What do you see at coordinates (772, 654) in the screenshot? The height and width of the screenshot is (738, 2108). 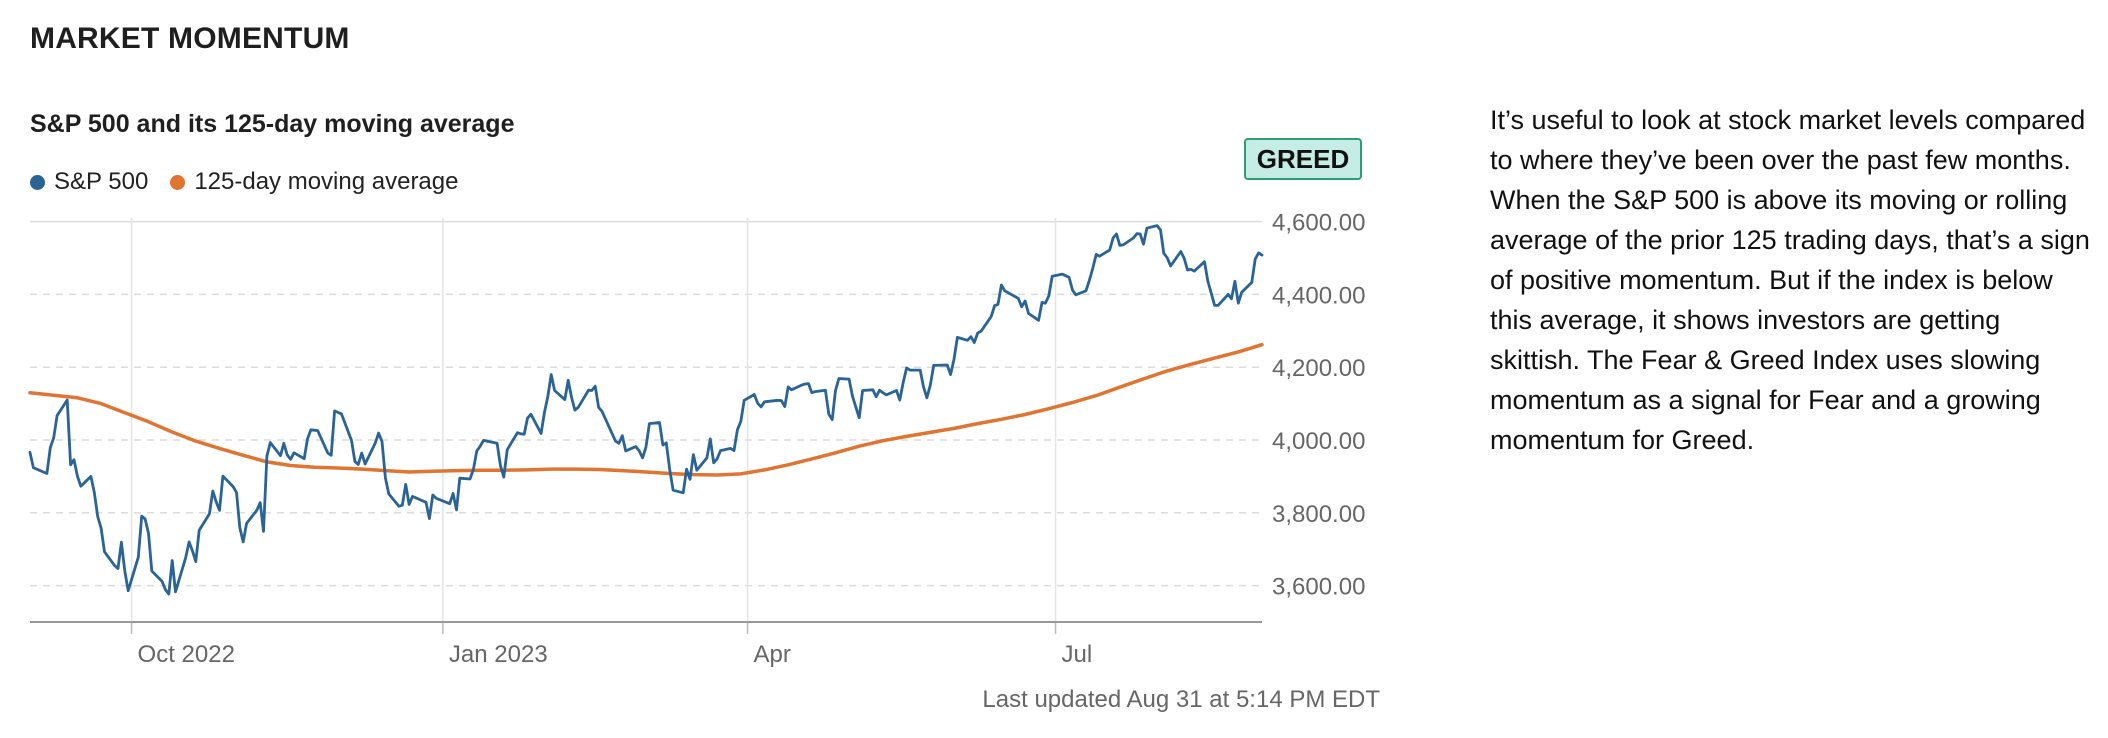 I see `x-tick-label-2: Apr` at bounding box center [772, 654].